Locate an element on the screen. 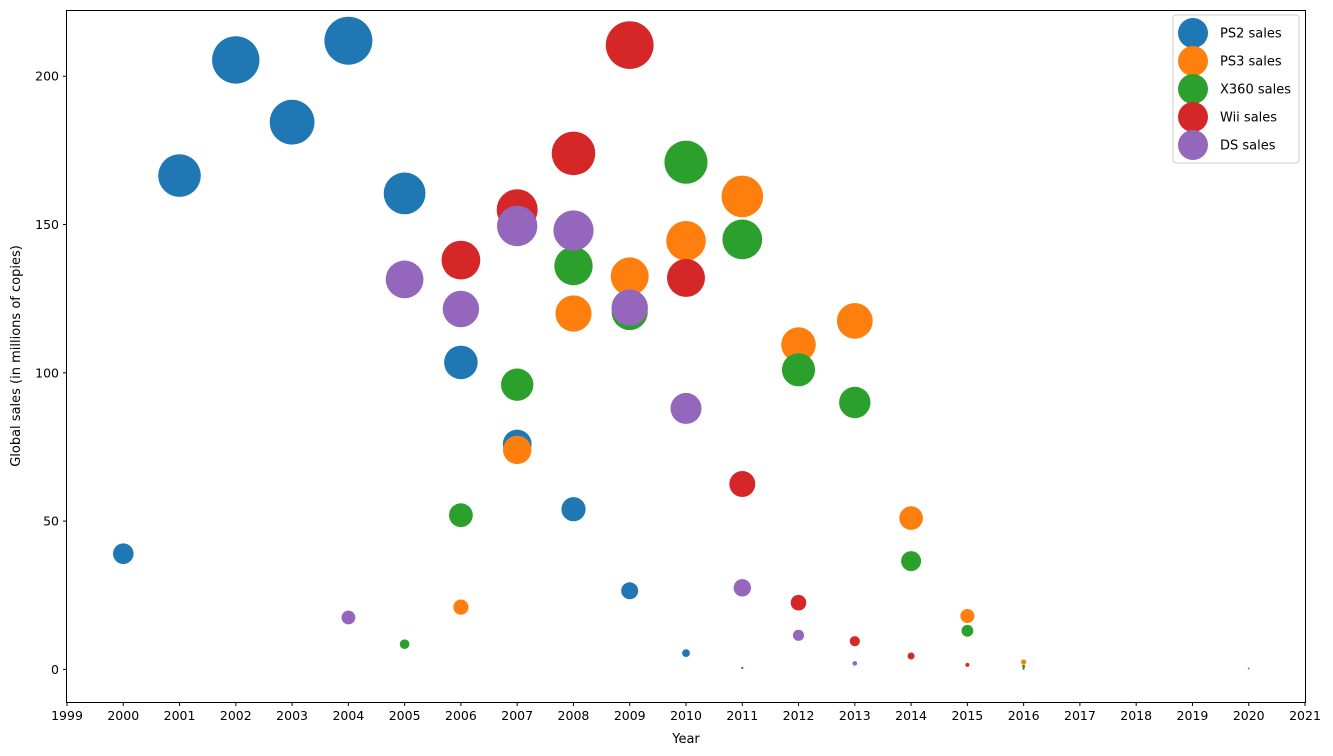 This screenshot has height=756, width=1333. x-tick-label: 2014 is located at coordinates (911, 715).